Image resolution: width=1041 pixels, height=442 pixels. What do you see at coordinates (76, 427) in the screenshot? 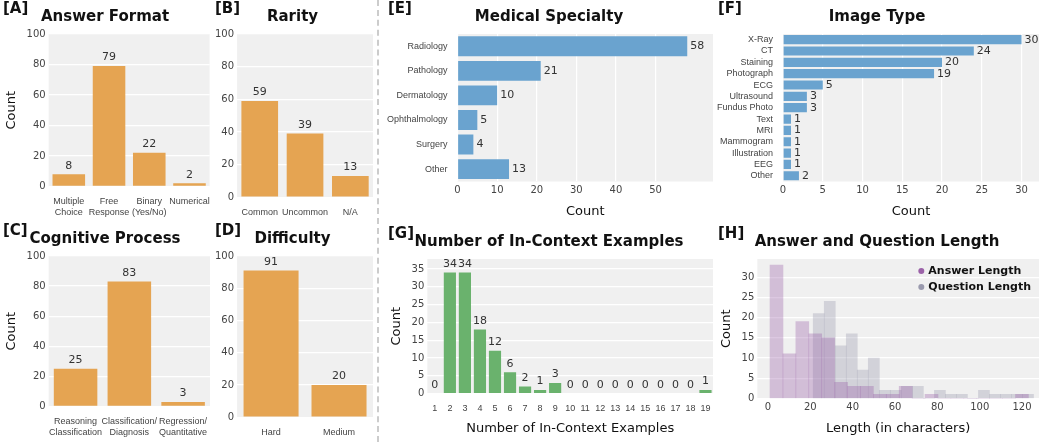
I see `x-tick-label: Reasoning Classification` at bounding box center [76, 427].